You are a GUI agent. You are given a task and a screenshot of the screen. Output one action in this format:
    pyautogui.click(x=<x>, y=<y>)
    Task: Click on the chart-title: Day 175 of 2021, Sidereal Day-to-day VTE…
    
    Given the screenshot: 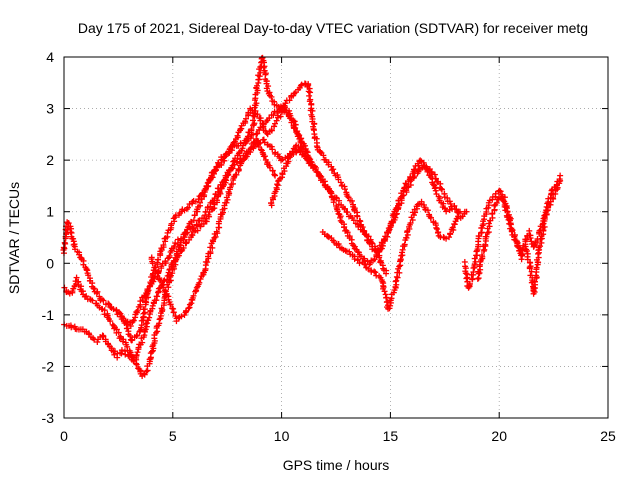 What is the action you would take?
    pyautogui.click(x=333, y=28)
    